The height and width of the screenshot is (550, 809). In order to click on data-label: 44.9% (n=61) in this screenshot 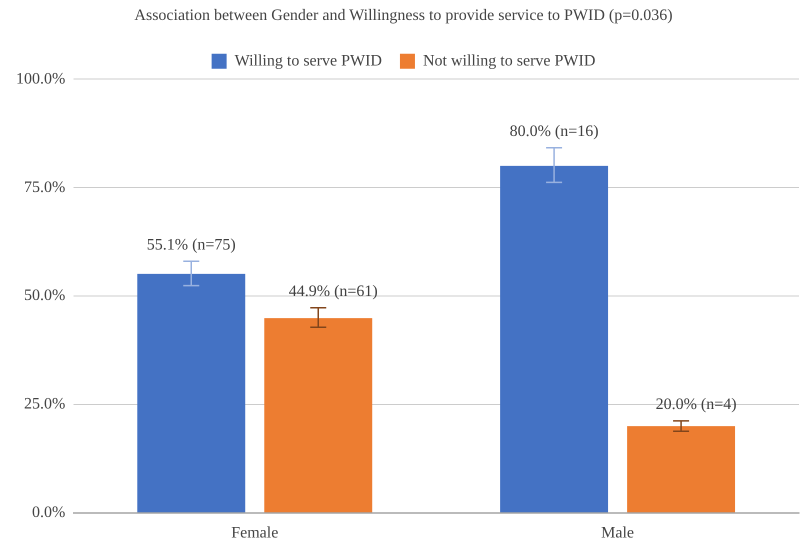, I will do `click(333, 291)`.